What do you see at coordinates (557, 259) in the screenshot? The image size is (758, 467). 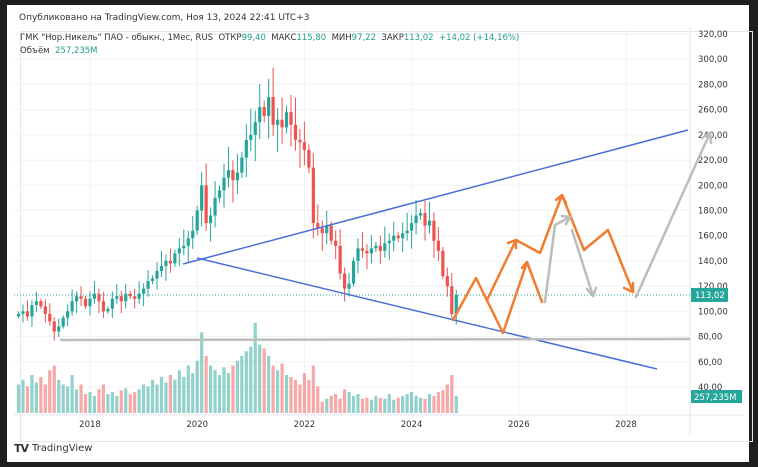 I see `forecast-arrow-gray` at bounding box center [557, 259].